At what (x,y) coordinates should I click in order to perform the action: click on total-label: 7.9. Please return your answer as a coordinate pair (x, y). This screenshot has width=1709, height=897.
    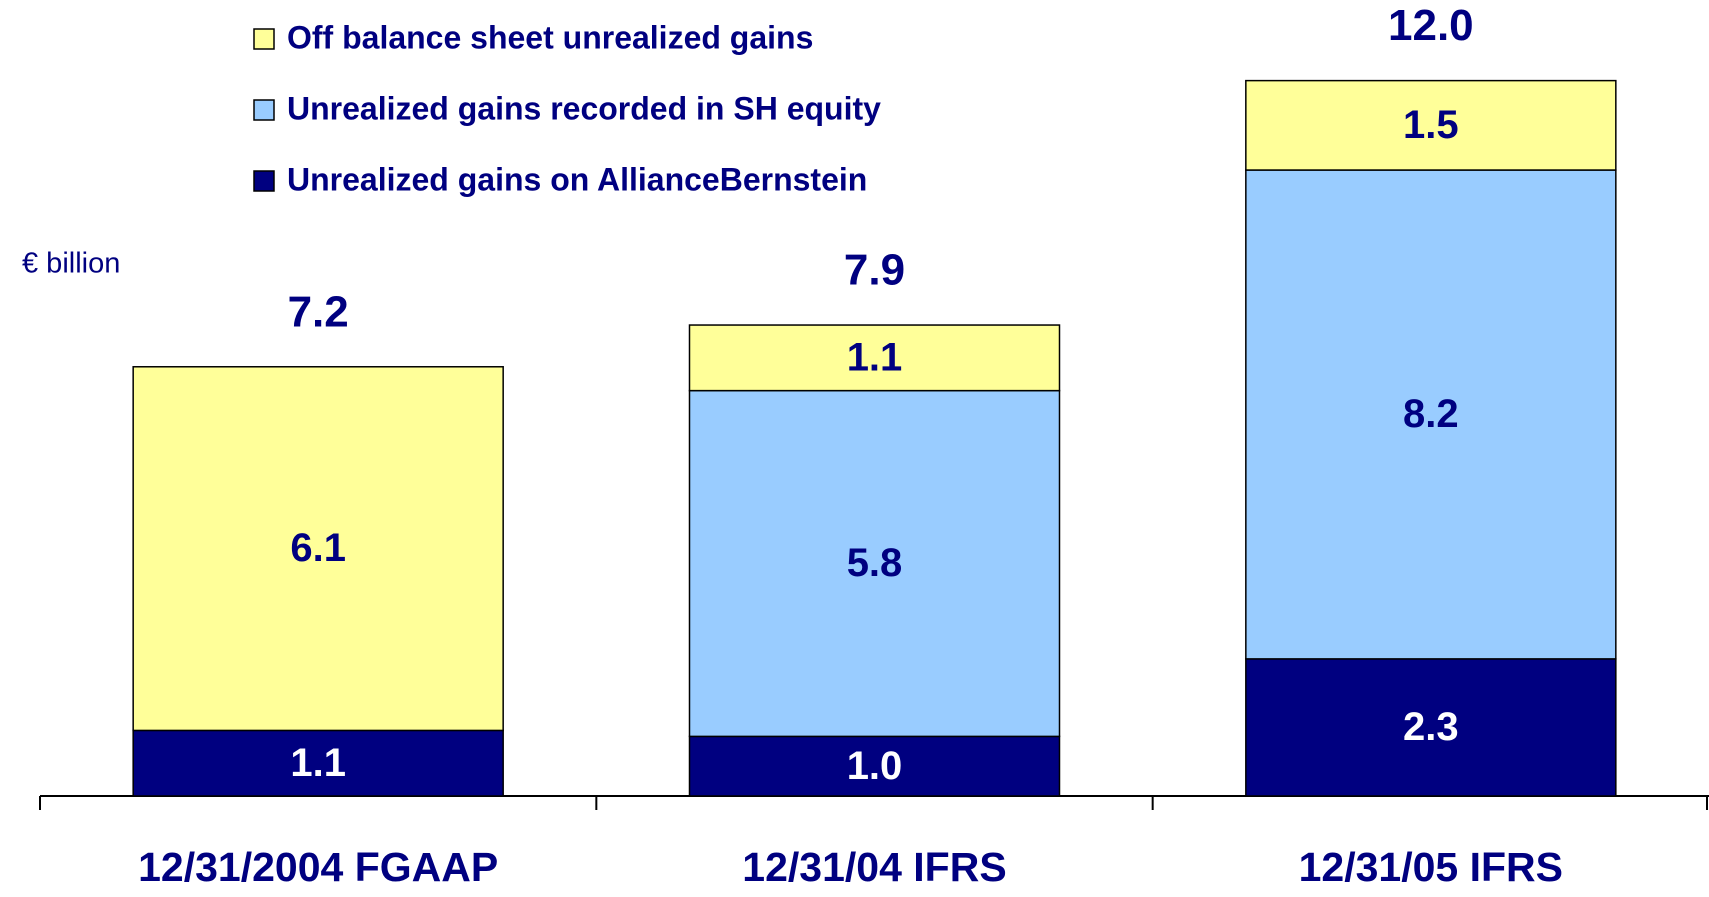
    Looking at the image, I should click on (874, 270).